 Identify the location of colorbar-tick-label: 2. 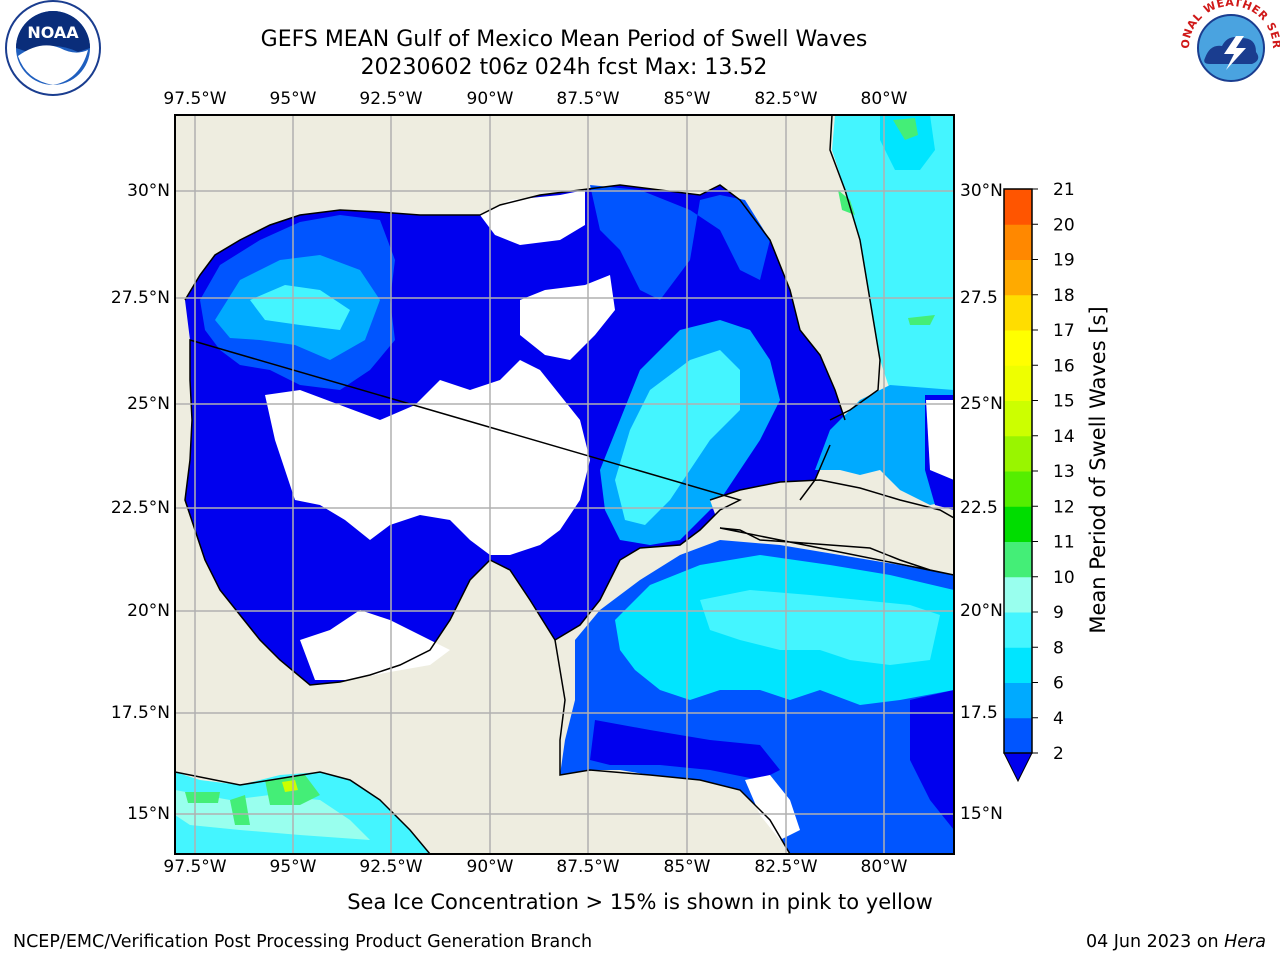
(1058, 754).